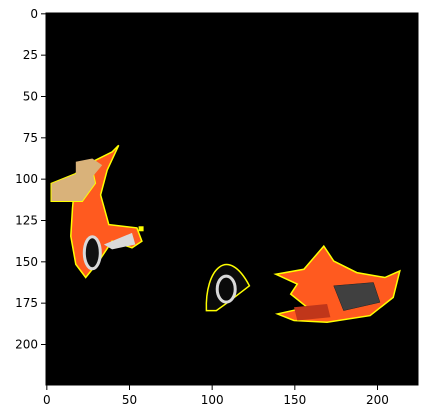 This screenshot has width=425, height=417. I want to click on y-tick-label: 25, so click(30, 55).